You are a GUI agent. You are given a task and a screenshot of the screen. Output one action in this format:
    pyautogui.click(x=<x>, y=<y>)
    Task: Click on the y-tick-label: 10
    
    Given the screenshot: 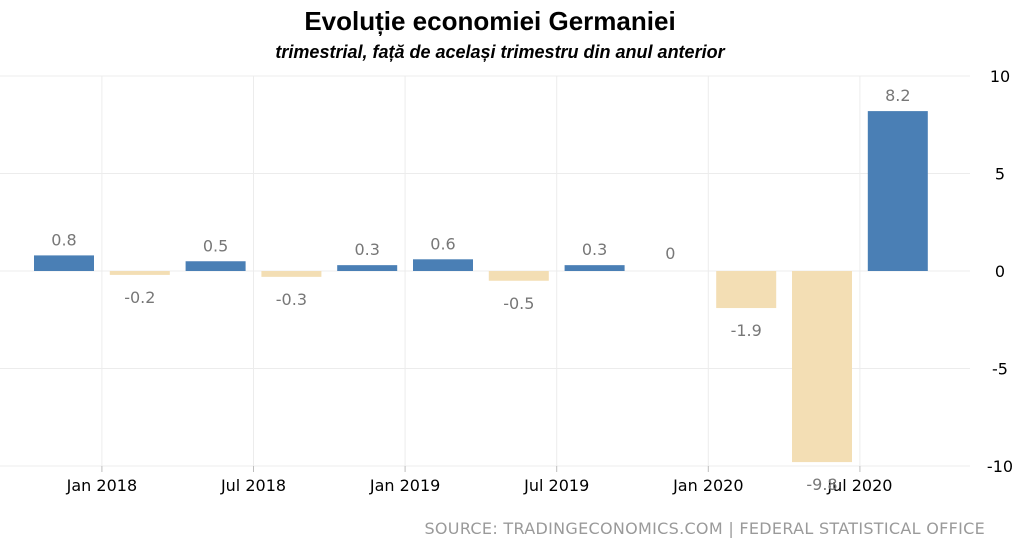 What is the action you would take?
    pyautogui.click(x=1000, y=76)
    